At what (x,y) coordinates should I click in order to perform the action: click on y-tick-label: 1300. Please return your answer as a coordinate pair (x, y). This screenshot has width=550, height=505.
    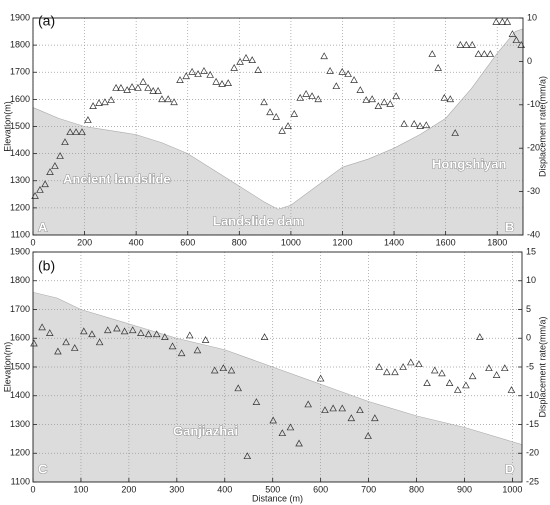
    Looking at the image, I should click on (20, 180).